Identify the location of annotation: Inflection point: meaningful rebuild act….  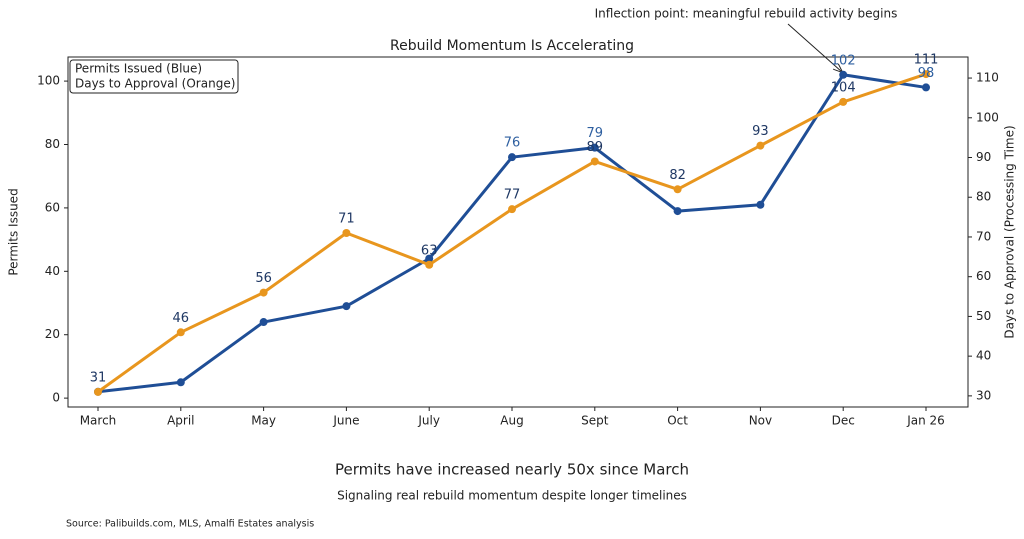
(746, 14).